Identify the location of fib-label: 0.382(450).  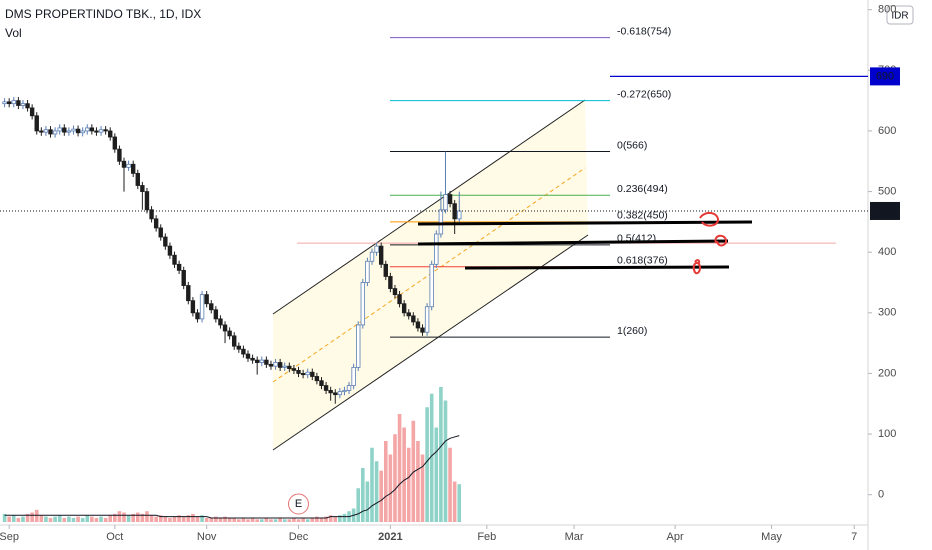
(642, 216).